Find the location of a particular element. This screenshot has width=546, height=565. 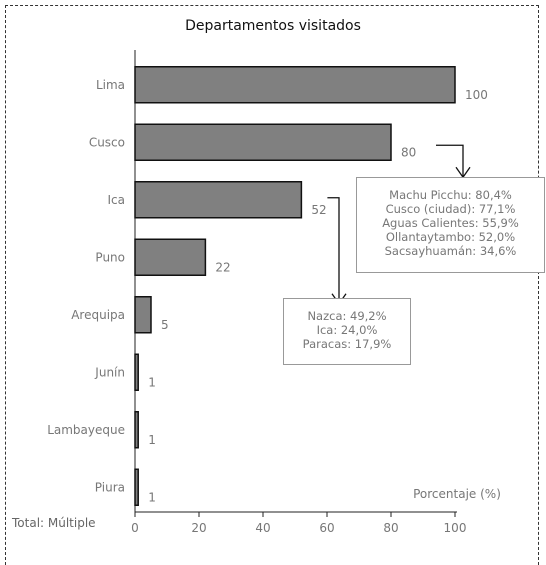

value-label-2: 52 is located at coordinates (318, 210).